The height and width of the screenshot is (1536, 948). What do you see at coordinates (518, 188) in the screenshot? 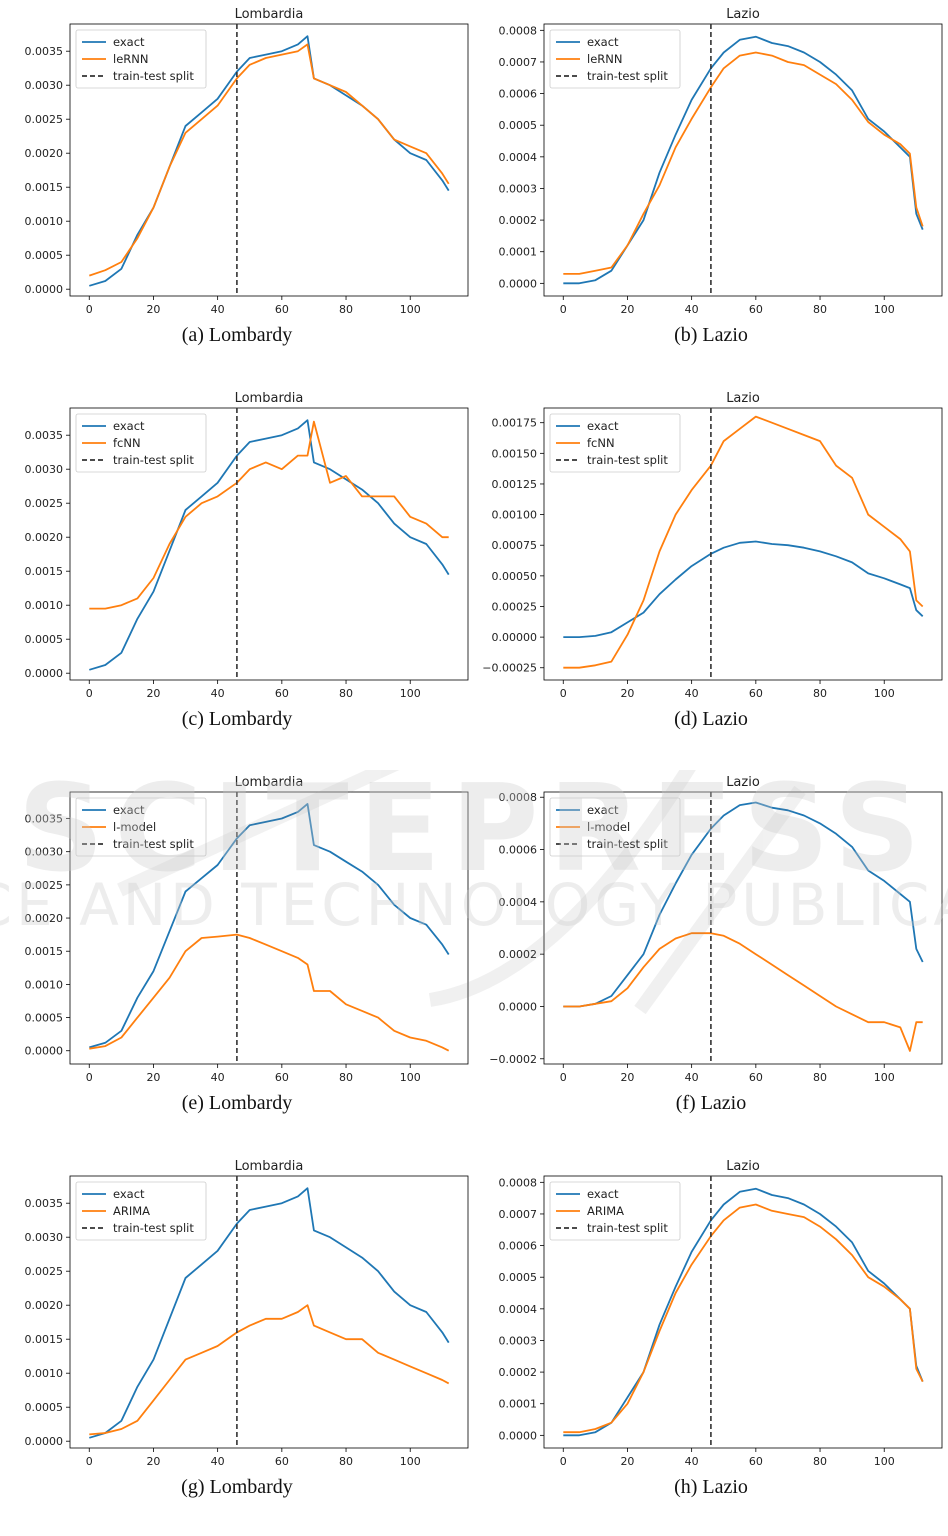
I see `y-tick-label: 0.0003` at bounding box center [518, 188].